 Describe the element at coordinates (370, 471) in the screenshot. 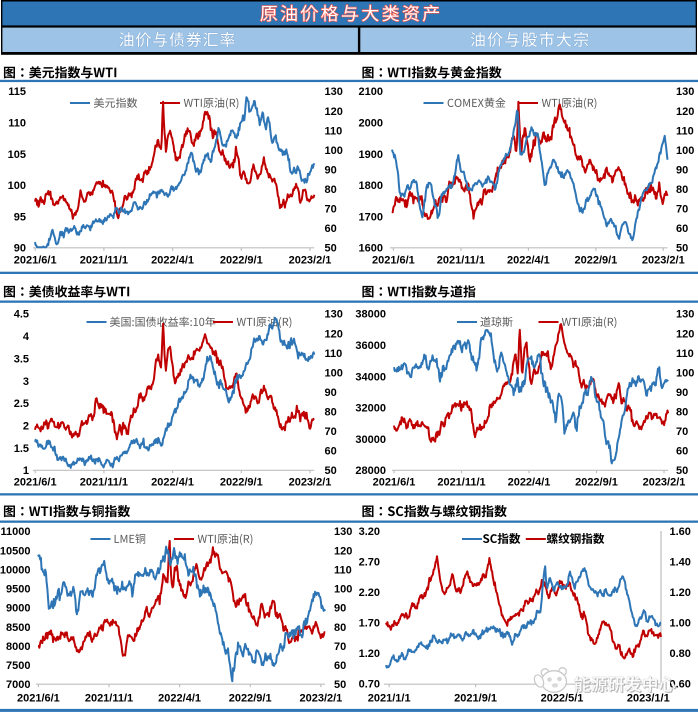

I see `svg-text: 28000` at that location.